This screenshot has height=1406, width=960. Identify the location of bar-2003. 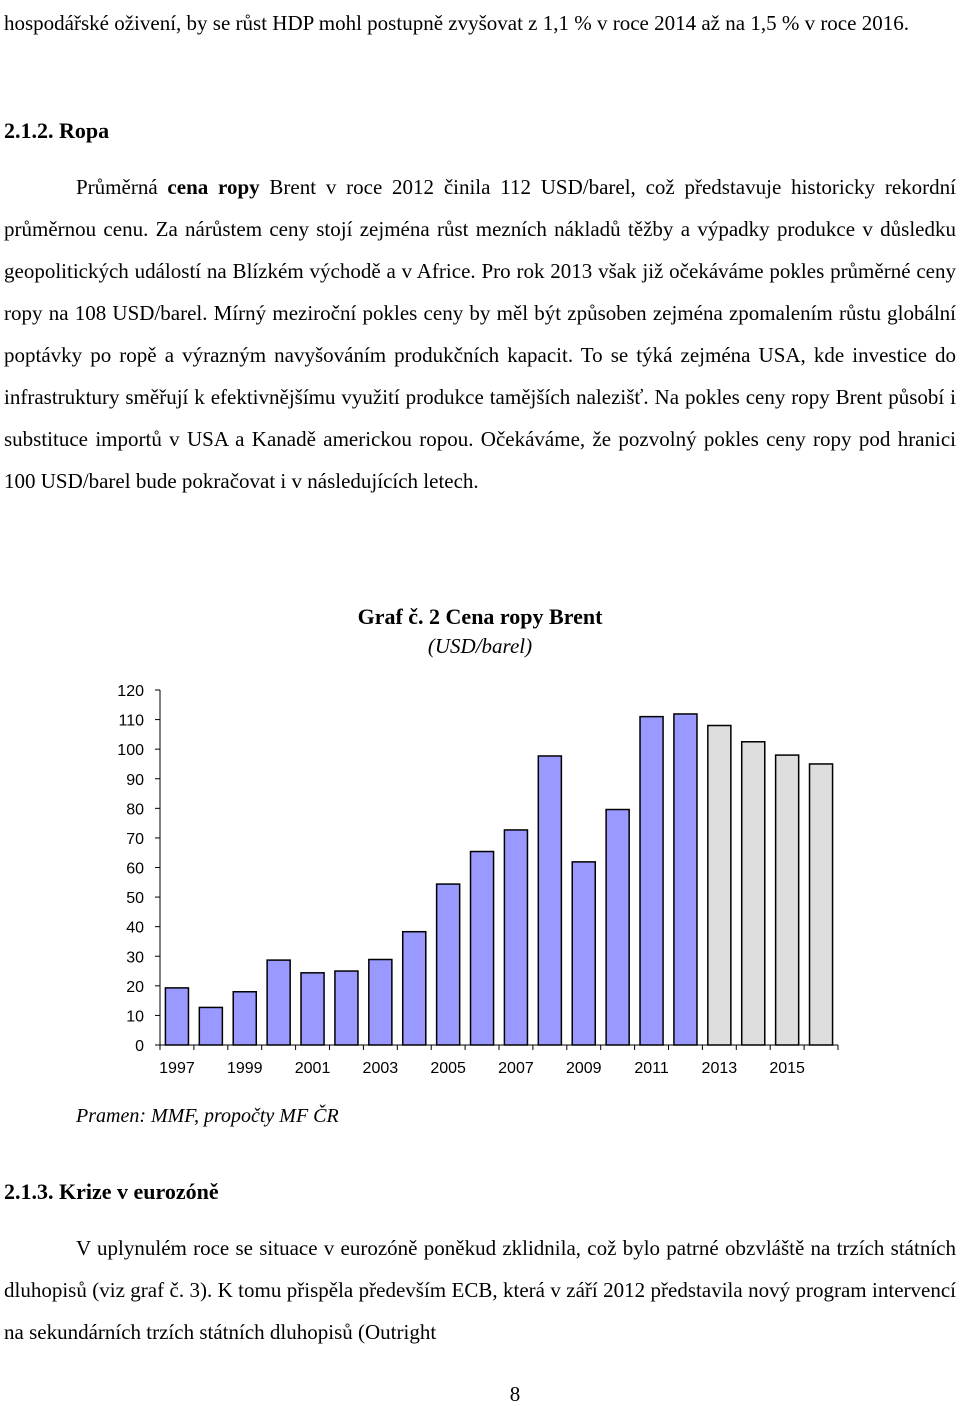
(380, 1002).